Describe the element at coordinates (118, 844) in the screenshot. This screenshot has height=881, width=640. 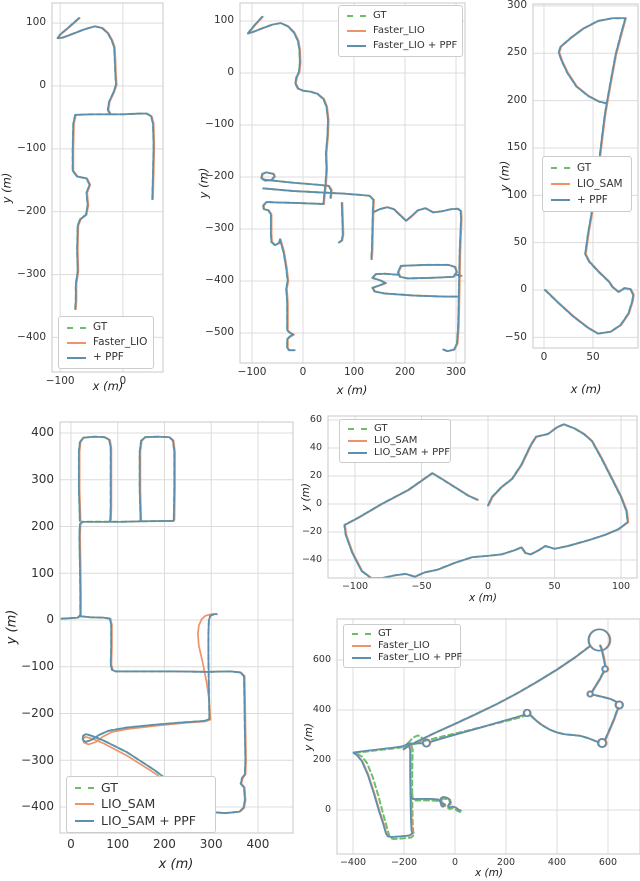
I see `x-tick-label: 100` at that location.